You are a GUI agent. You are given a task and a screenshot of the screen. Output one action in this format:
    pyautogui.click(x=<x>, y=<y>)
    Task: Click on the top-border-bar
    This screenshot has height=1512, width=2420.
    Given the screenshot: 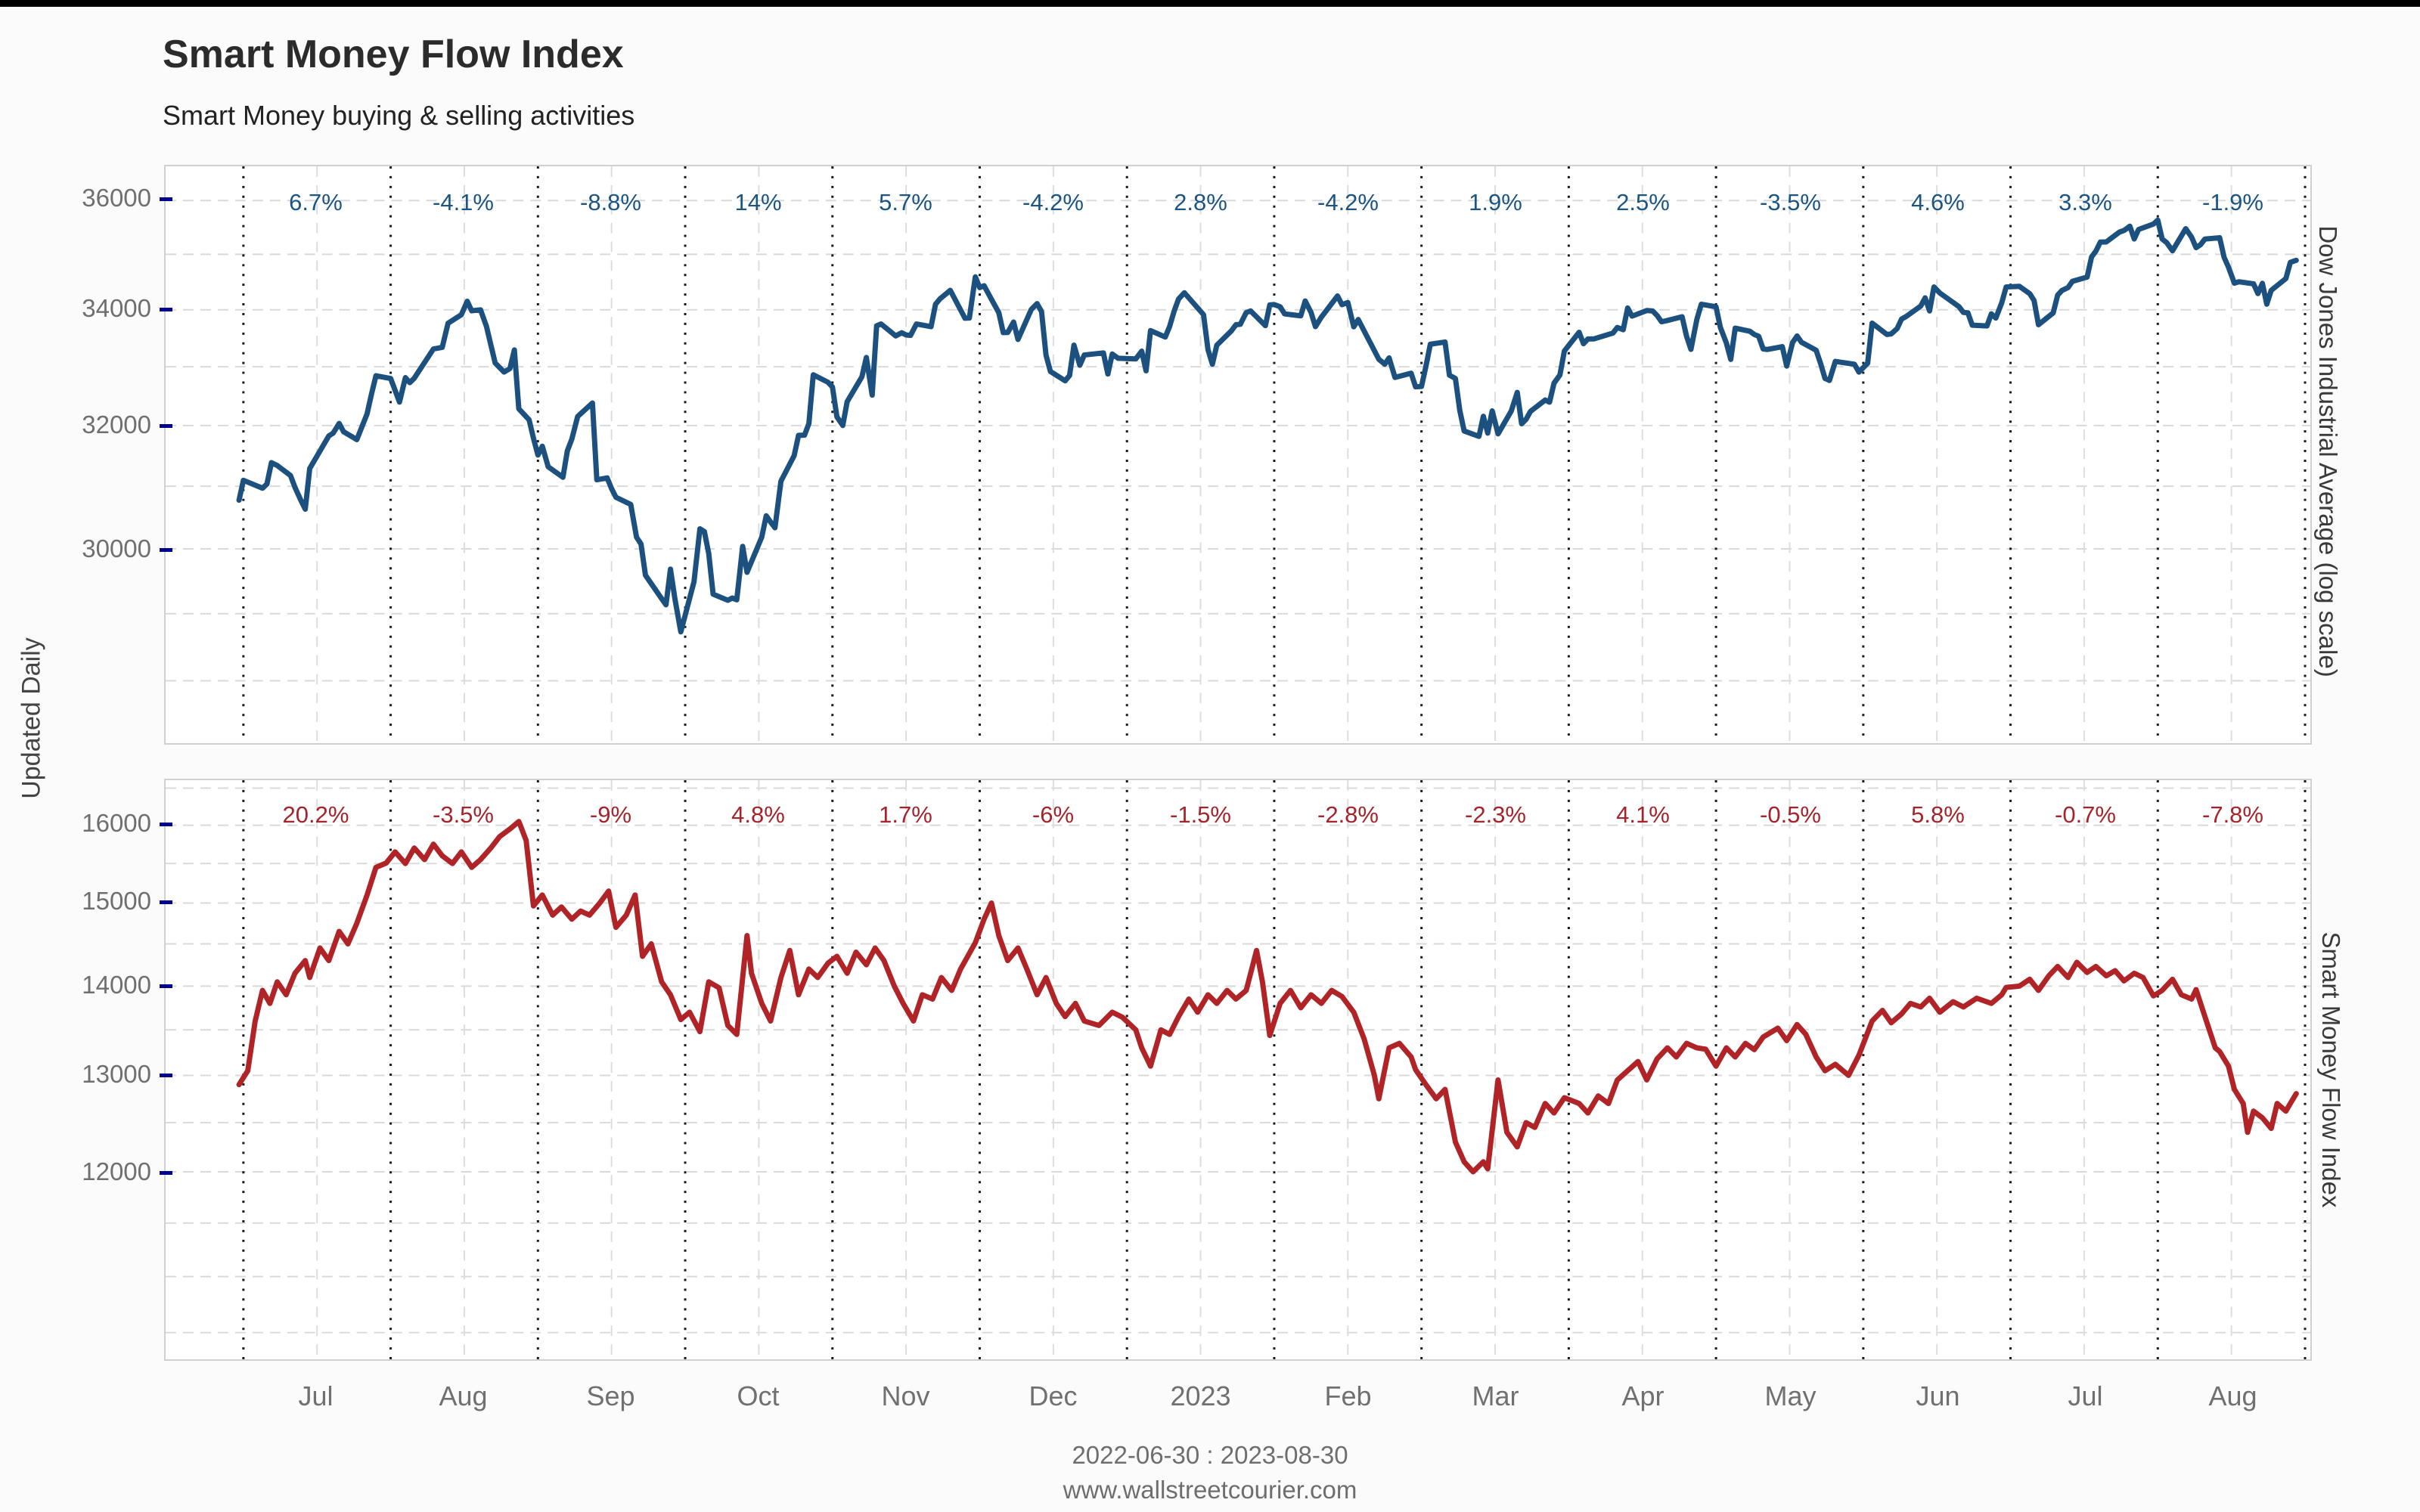 What is the action you would take?
    pyautogui.click(x=1210, y=3)
    